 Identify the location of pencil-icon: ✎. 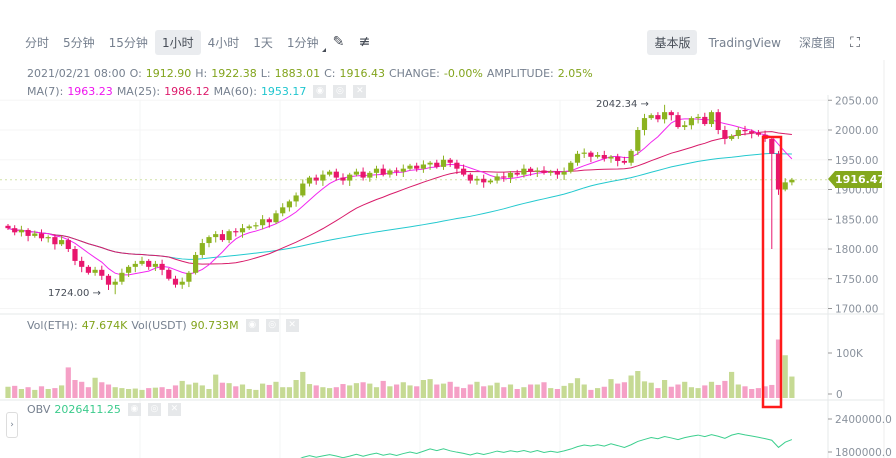
(338, 42).